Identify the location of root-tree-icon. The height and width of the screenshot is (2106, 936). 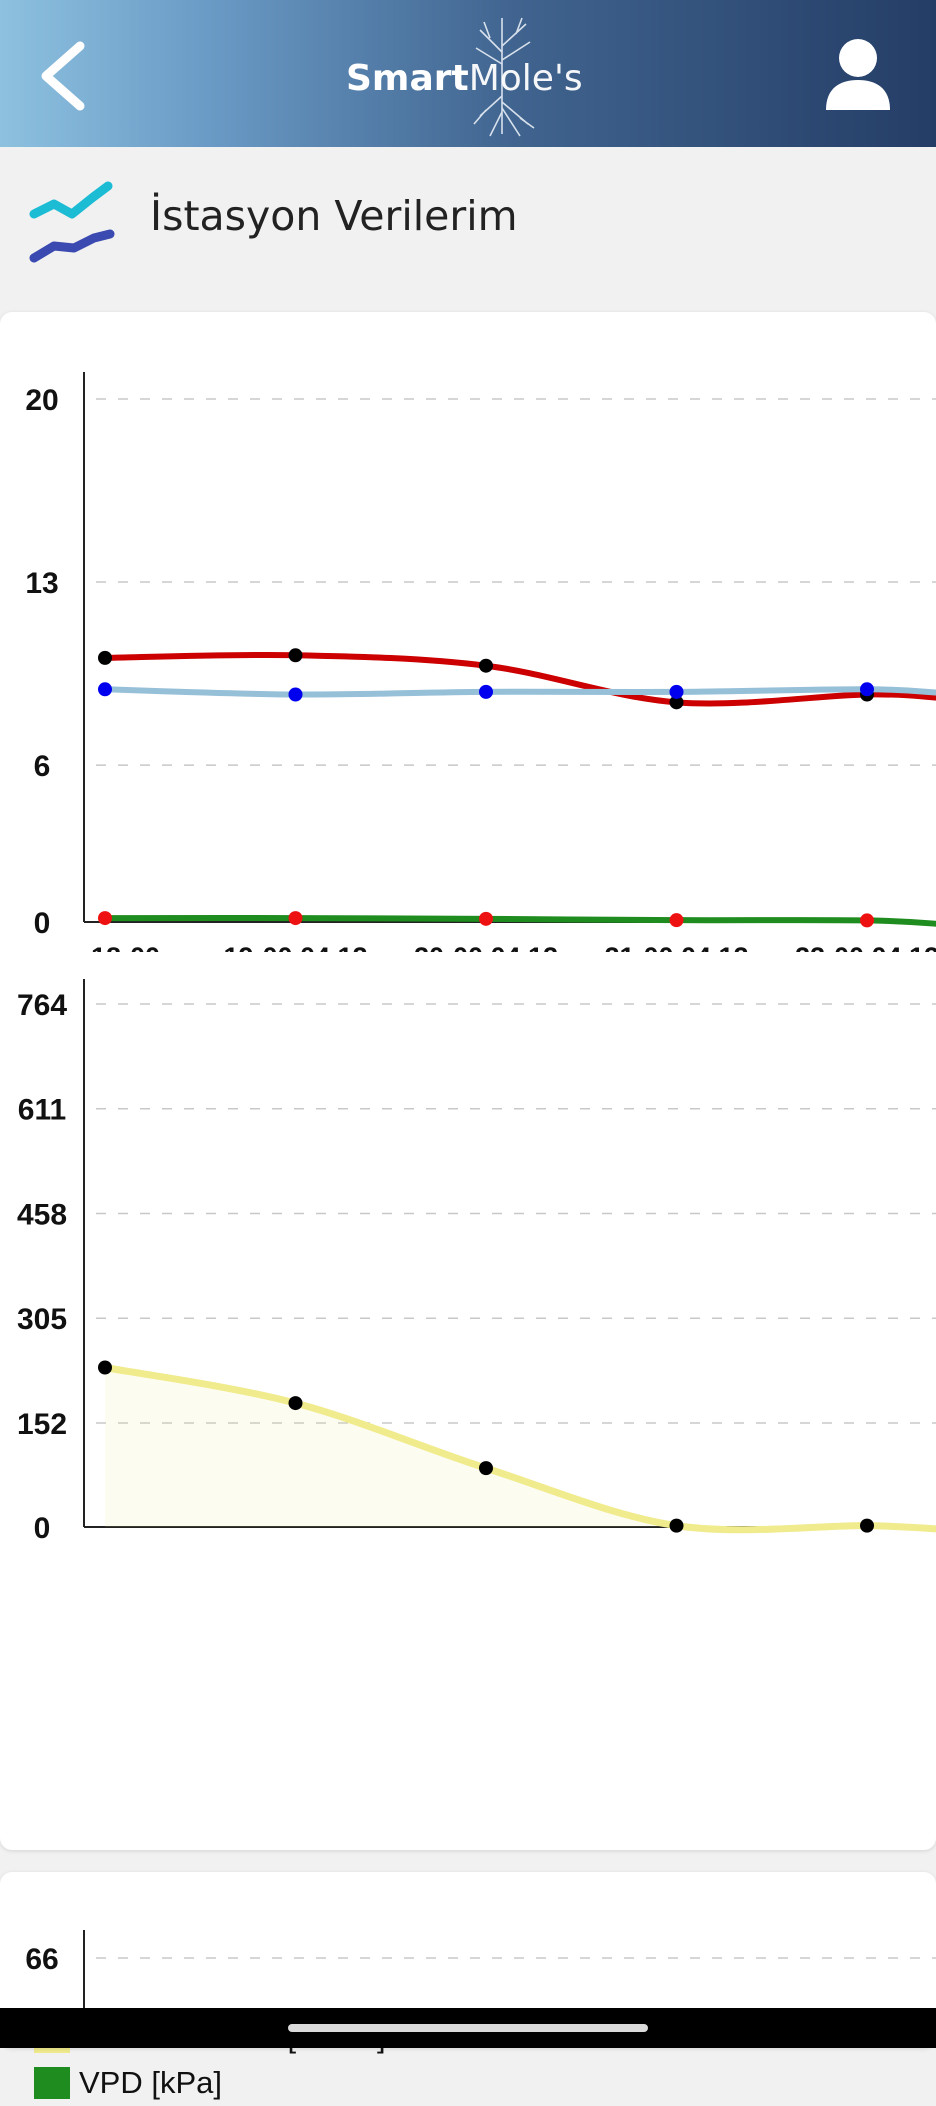
(504, 77).